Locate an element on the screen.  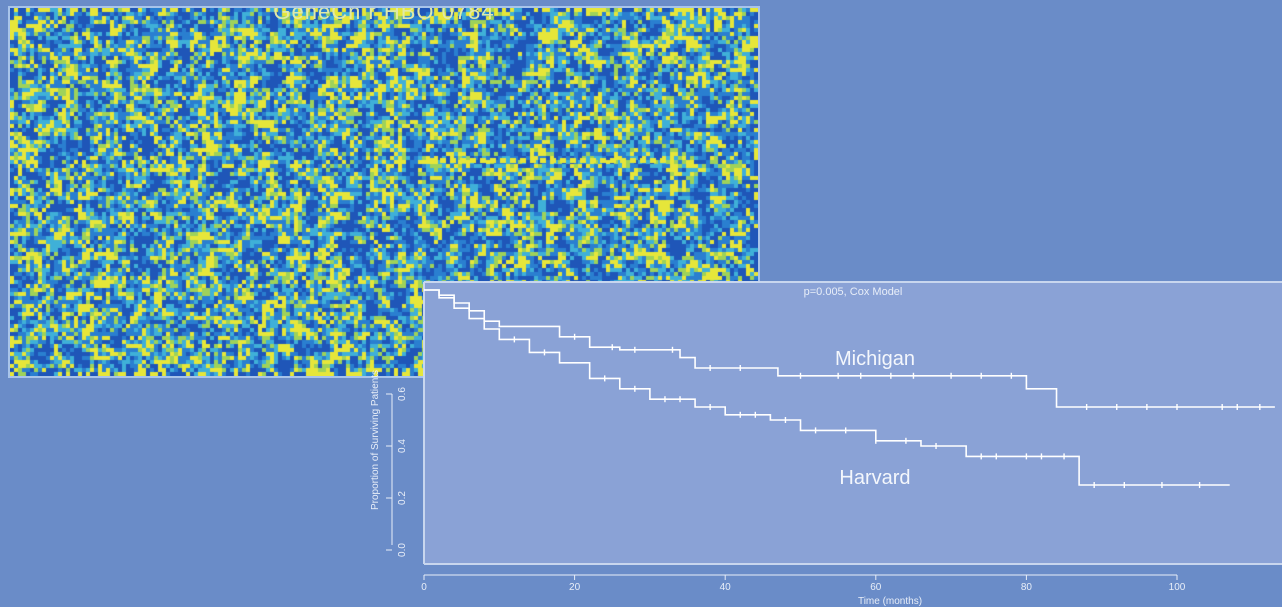
x-tick-label: 60 is located at coordinates (876, 587).